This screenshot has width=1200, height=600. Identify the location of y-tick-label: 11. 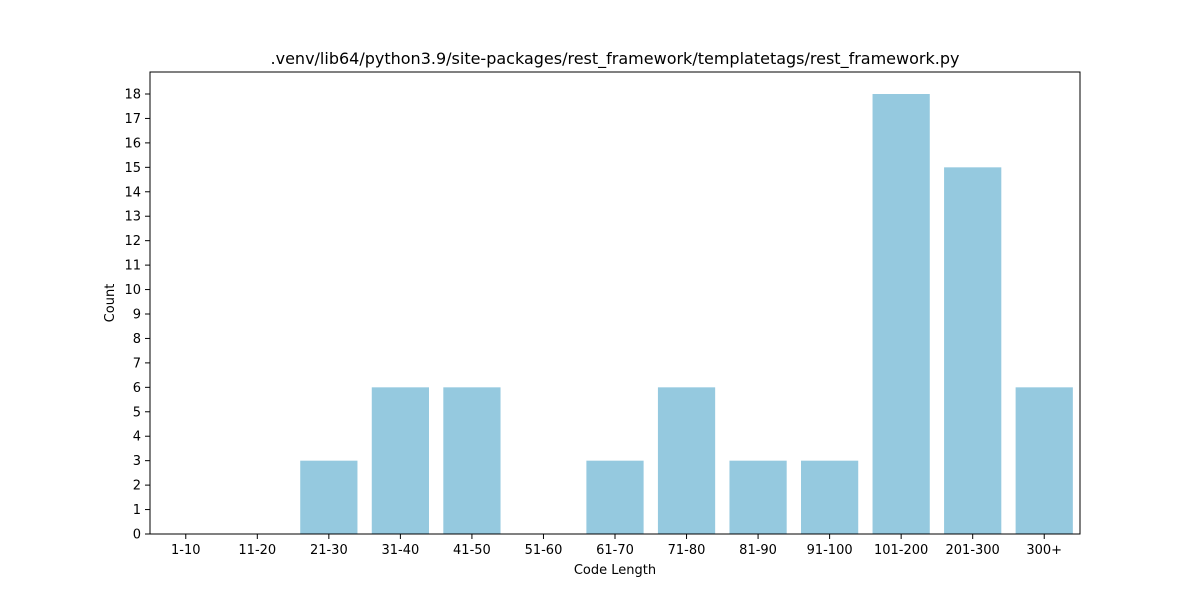
(132, 266).